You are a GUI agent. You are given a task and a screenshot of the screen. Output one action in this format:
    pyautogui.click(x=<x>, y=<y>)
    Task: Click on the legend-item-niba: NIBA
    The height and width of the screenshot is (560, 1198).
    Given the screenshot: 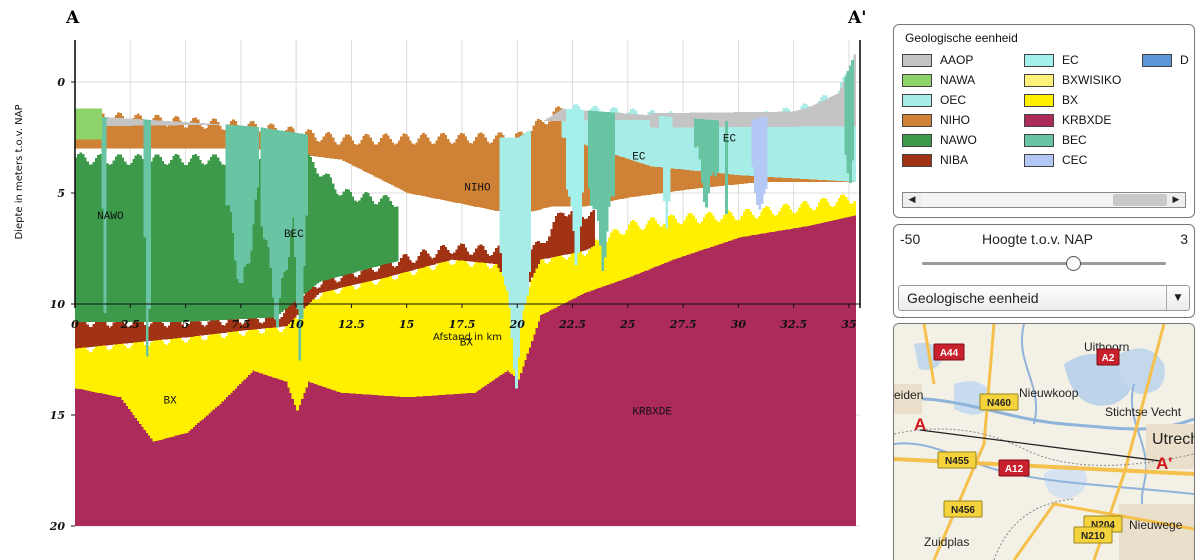 What is the action you would take?
    pyautogui.click(x=935, y=160)
    